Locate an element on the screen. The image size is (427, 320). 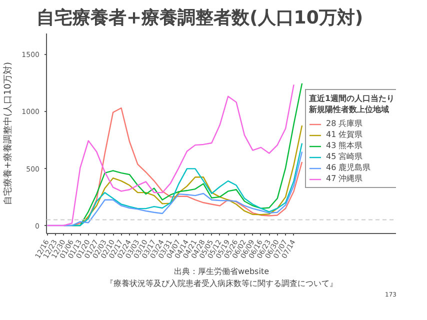
legend-label: 43 熊本県 is located at coordinates (344, 145).